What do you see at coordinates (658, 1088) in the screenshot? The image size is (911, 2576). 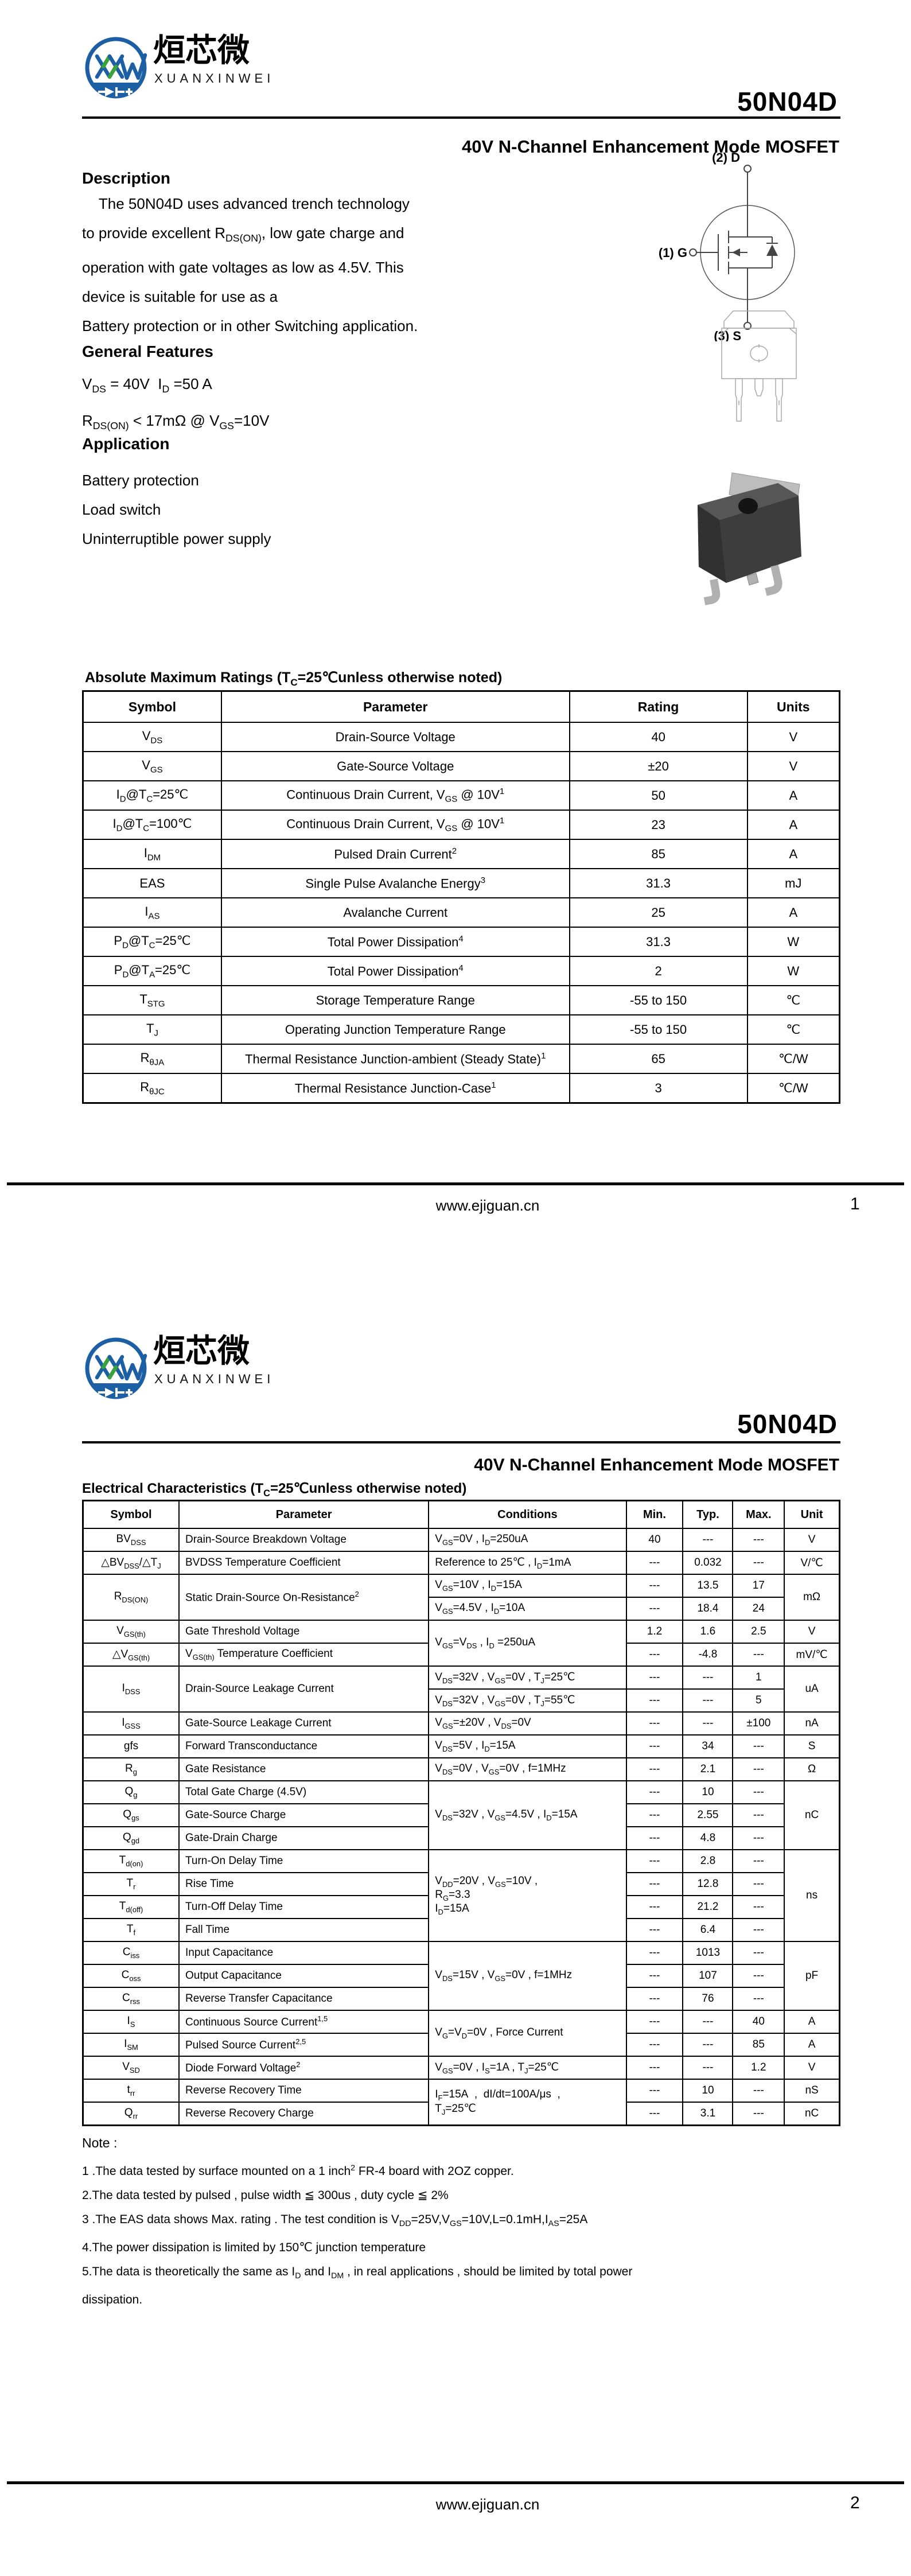 I see `table-cell: 3` at bounding box center [658, 1088].